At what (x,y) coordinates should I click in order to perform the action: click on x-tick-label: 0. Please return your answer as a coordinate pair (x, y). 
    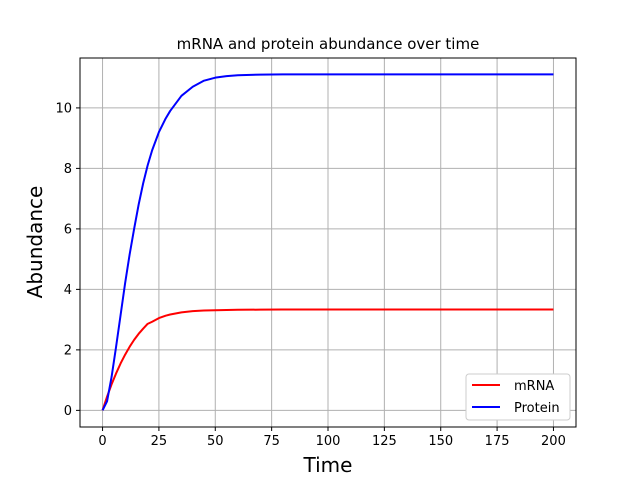
    Looking at the image, I should click on (102, 441).